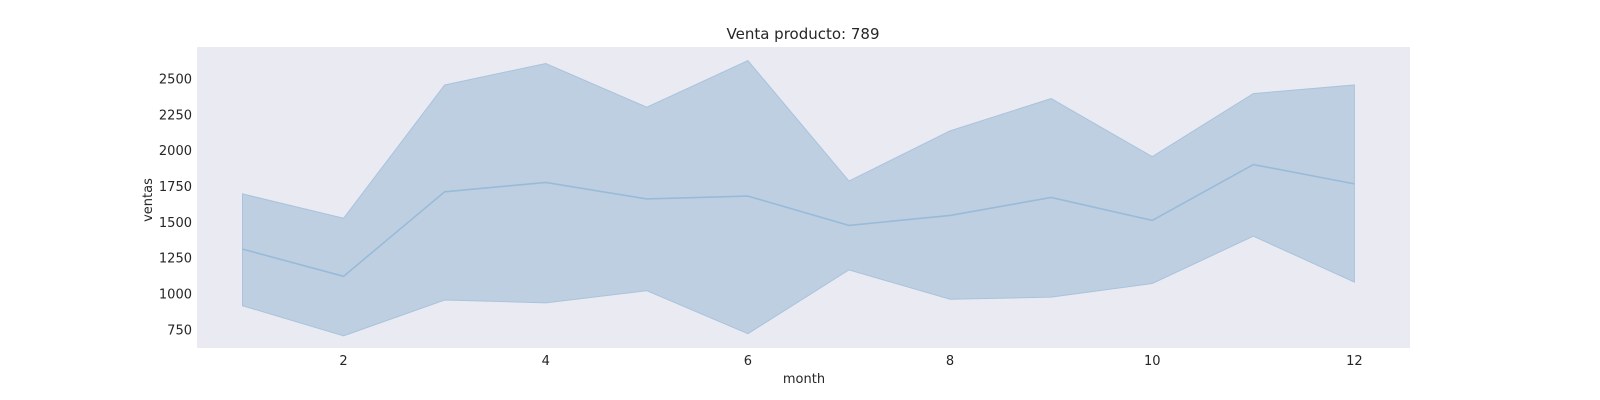  Describe the element at coordinates (546, 361) in the screenshot. I see `x-tick-label: 4` at that location.